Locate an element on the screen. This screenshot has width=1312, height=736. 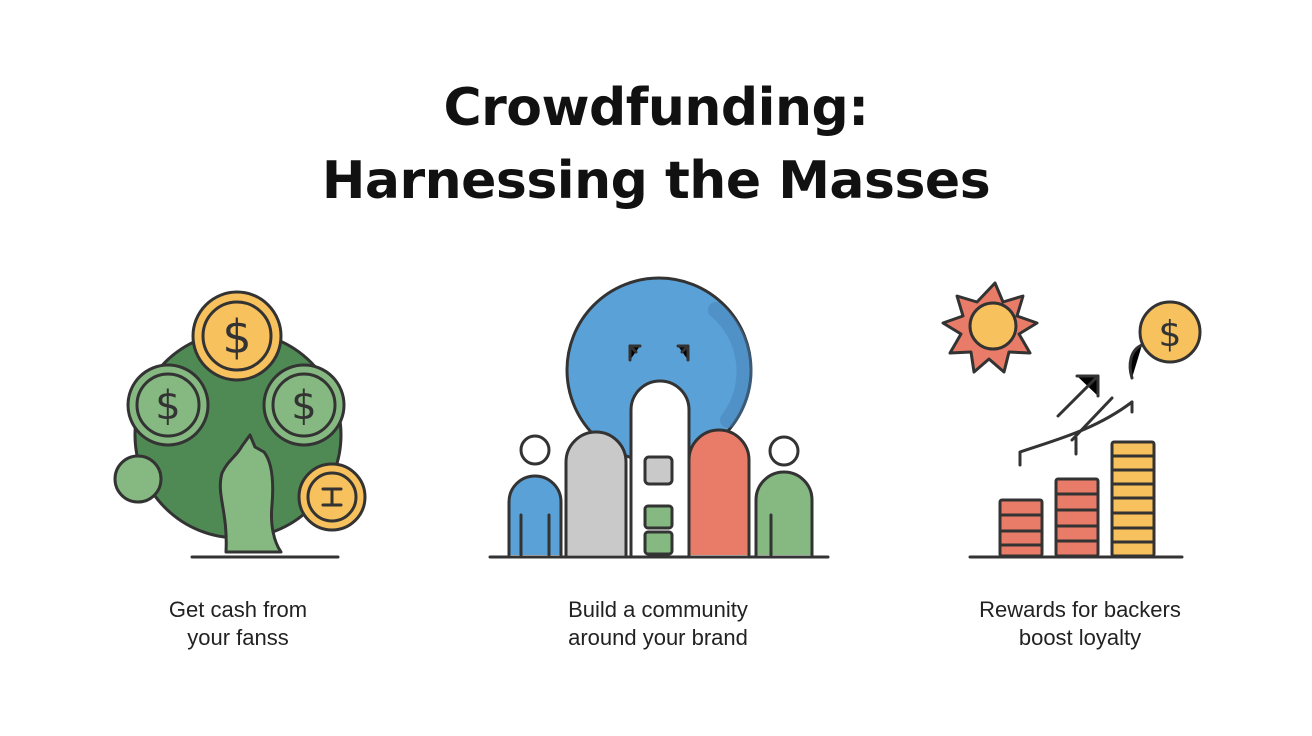
panel-caption: Get cash from your fanss is located at coordinates (238, 623).